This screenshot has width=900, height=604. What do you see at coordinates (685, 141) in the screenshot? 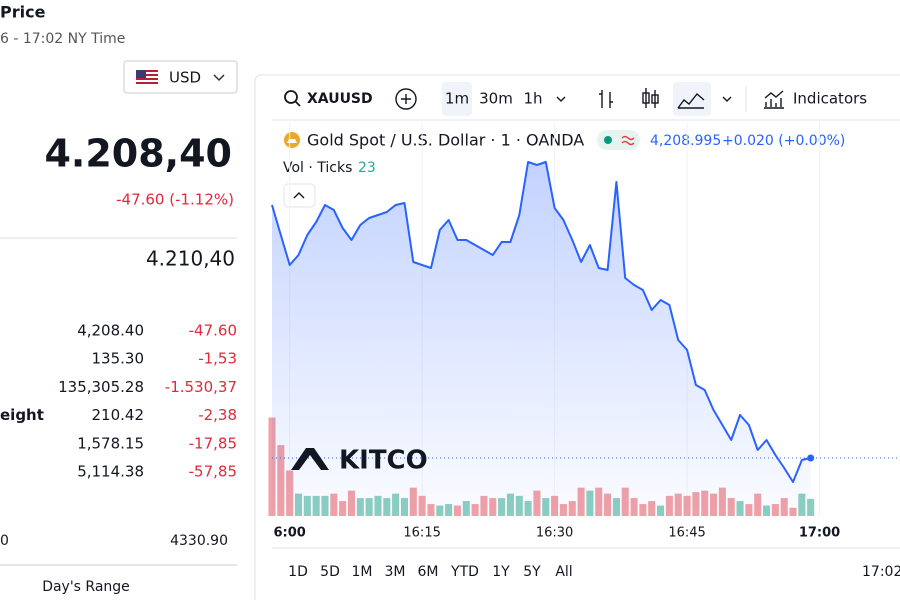
I see `last-price: 4,208.995` at bounding box center [685, 141].